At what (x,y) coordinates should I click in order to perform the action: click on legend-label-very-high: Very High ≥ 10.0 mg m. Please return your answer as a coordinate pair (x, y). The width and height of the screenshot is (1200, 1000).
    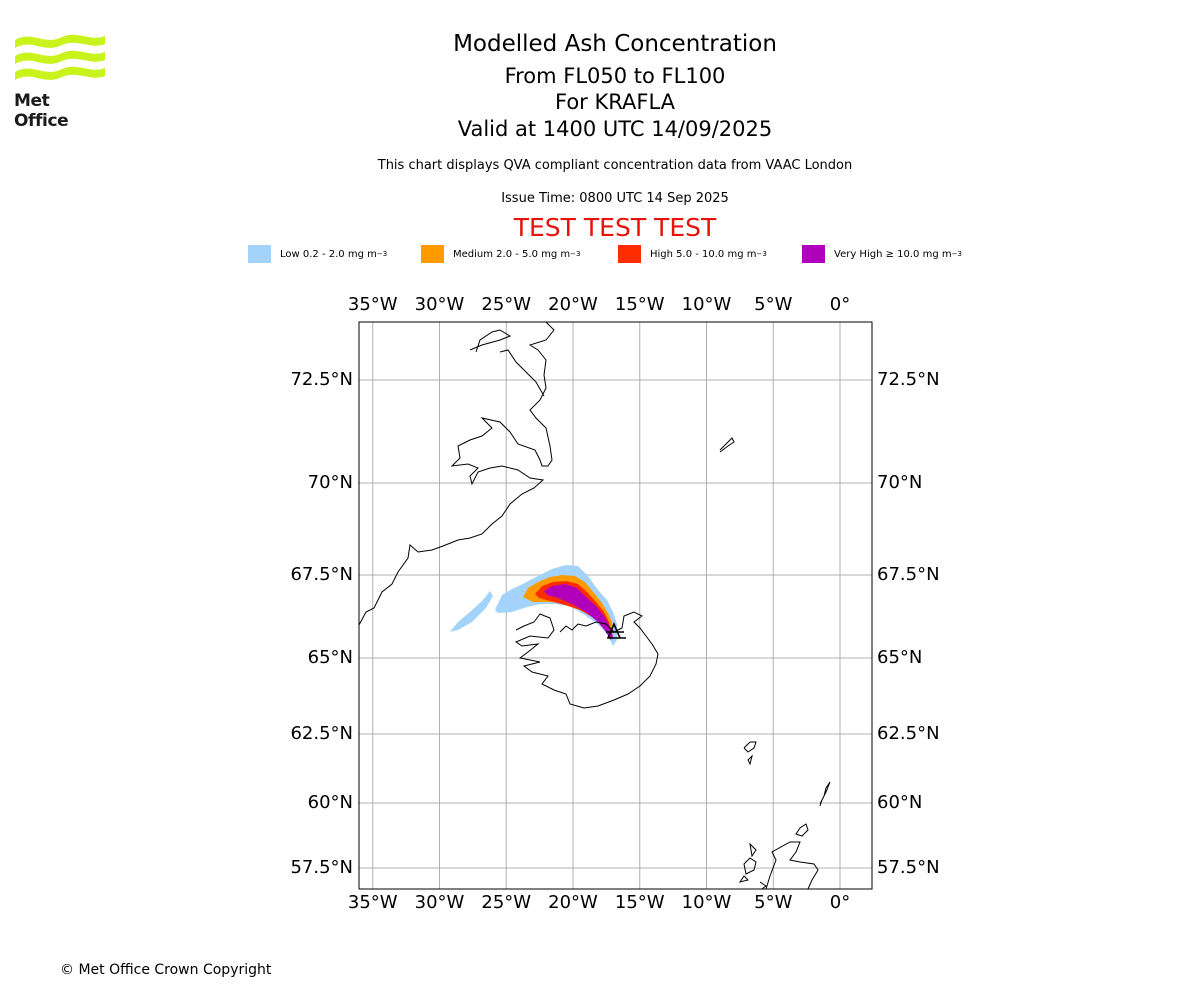
    Looking at the image, I should click on (893, 254).